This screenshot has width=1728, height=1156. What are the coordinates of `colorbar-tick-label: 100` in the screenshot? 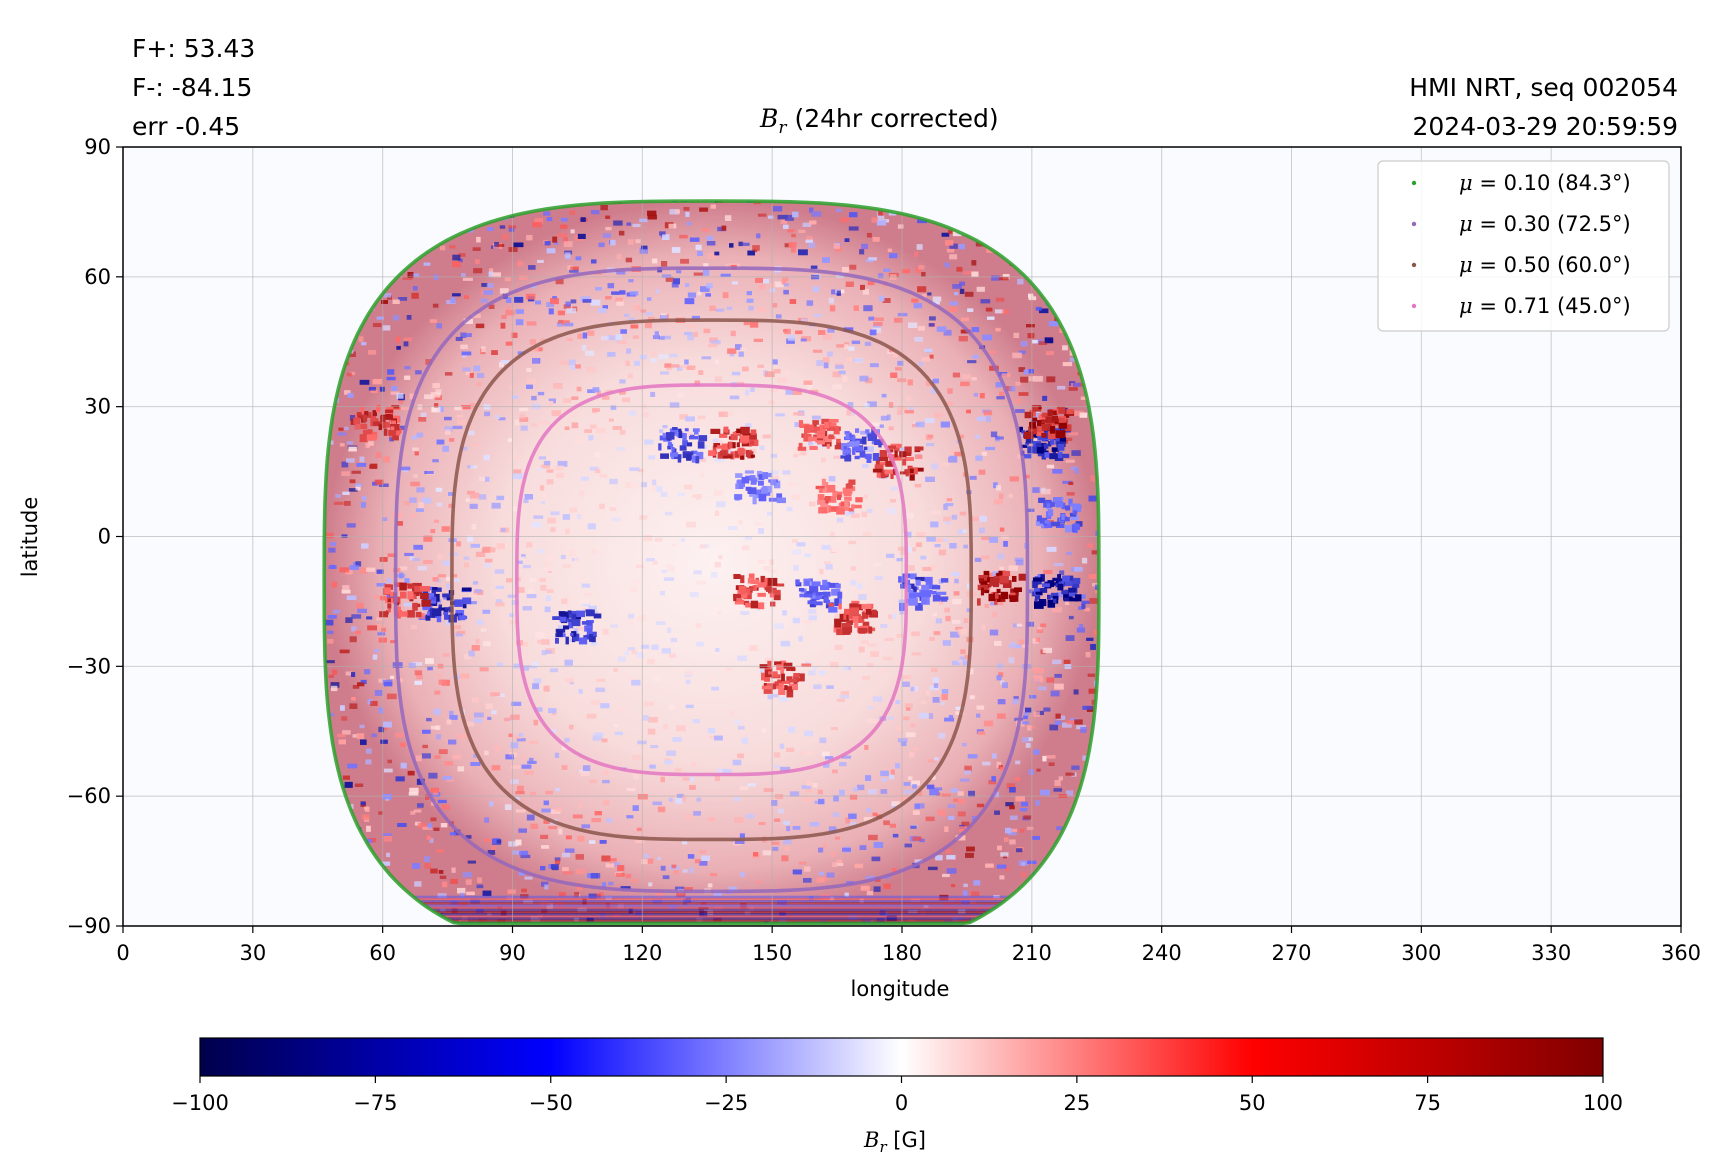 It's located at (1603, 1103).